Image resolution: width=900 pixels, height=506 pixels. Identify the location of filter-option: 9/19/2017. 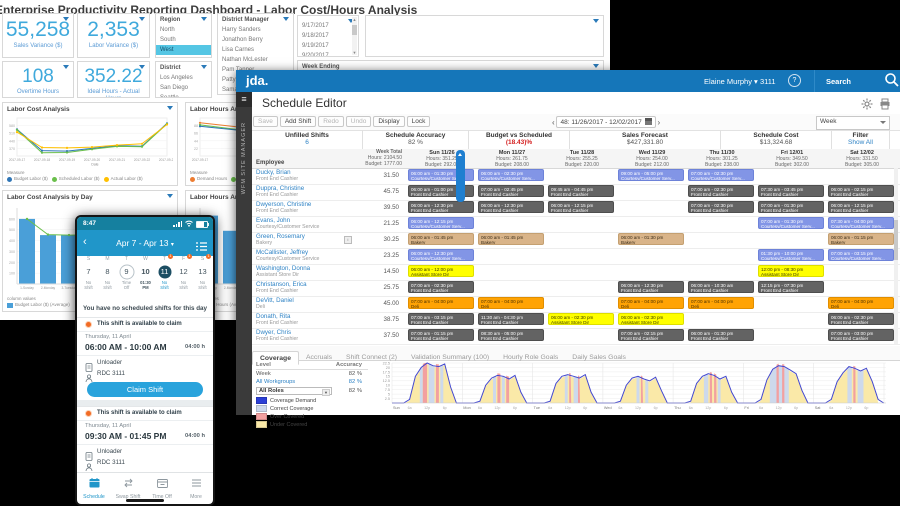
(315, 46).